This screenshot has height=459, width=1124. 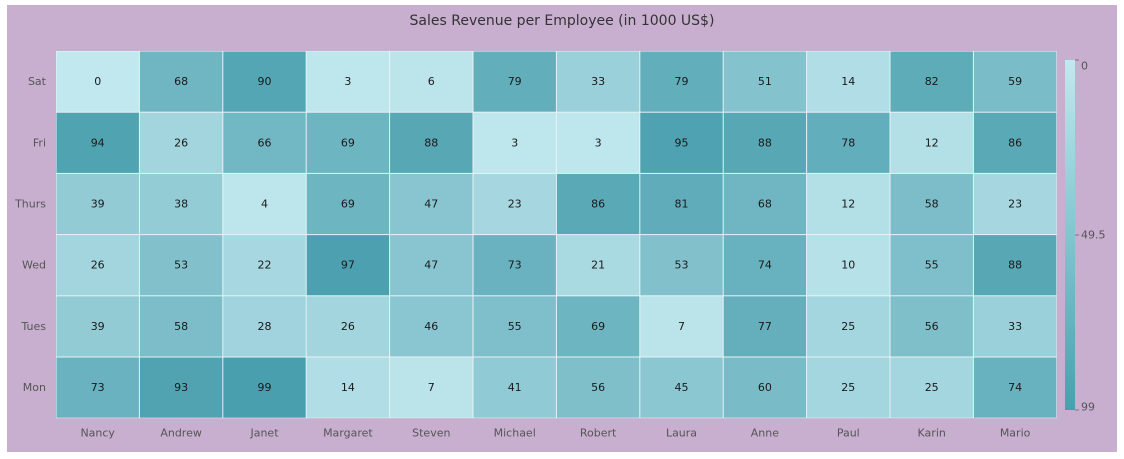 What do you see at coordinates (37, 81) in the screenshot?
I see `y-axis-label: Sat` at bounding box center [37, 81].